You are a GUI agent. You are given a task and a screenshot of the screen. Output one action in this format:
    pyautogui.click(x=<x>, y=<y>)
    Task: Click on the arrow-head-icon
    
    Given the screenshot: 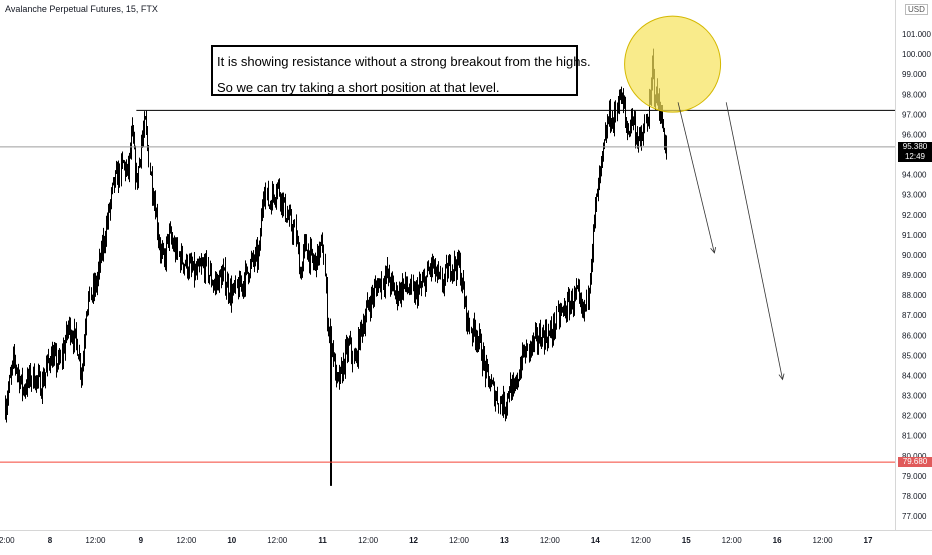 What is the action you would take?
    pyautogui.click(x=713, y=250)
    